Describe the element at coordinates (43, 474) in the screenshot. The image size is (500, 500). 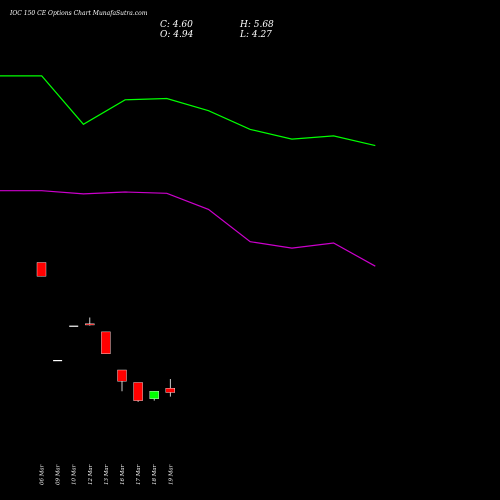
I see `x-tick-label: 06 Mar` at that location.